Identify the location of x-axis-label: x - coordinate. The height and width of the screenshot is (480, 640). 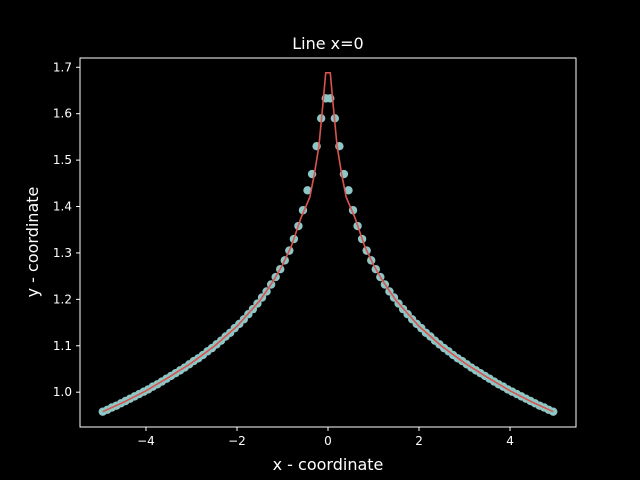
(328, 464).